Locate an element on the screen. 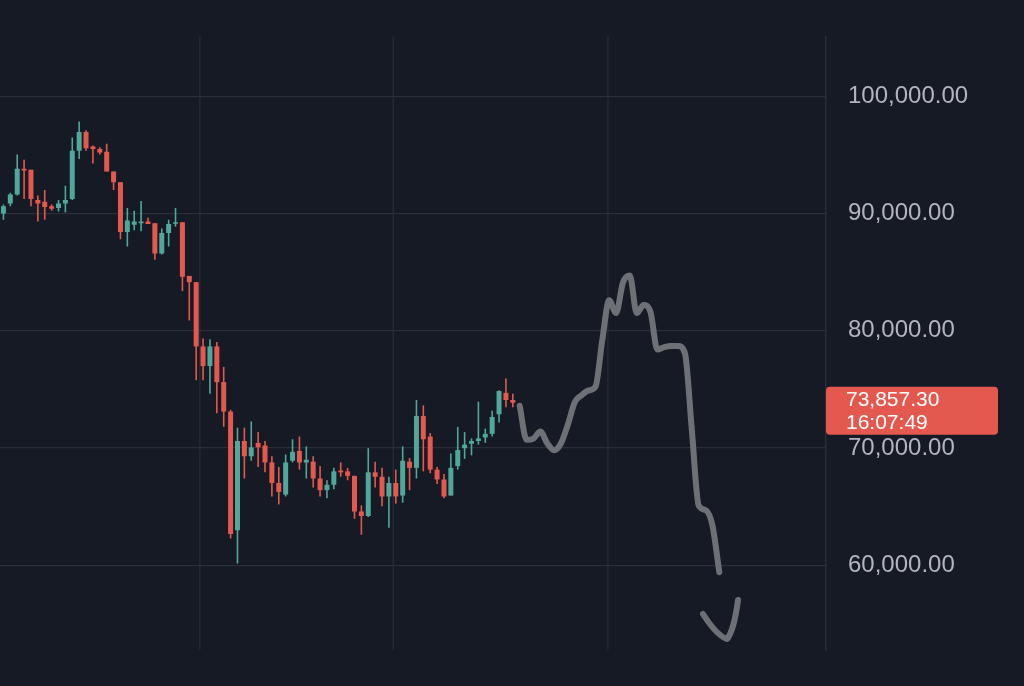  y-tick-label: 90,000.00 is located at coordinates (901, 212).